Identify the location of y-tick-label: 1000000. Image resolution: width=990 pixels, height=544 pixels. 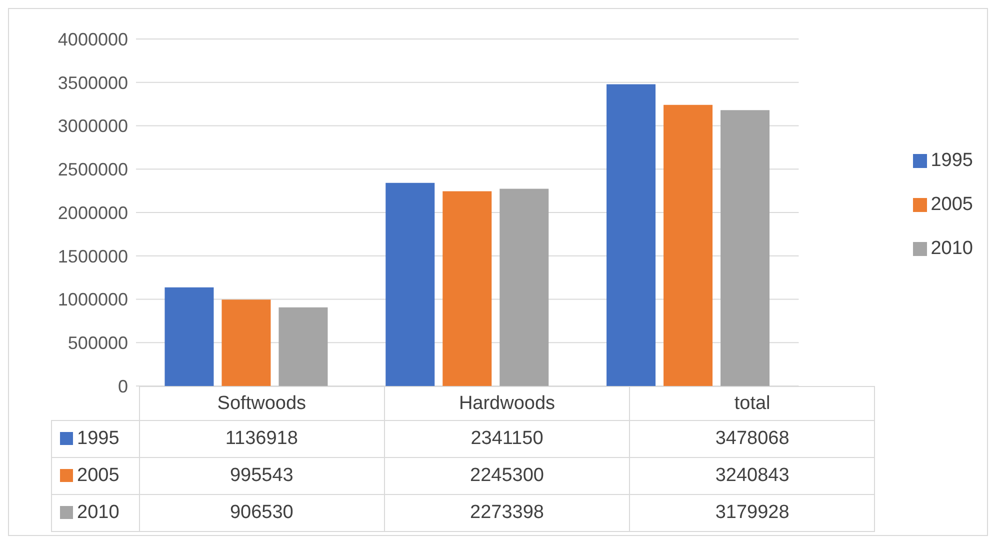
(93, 300).